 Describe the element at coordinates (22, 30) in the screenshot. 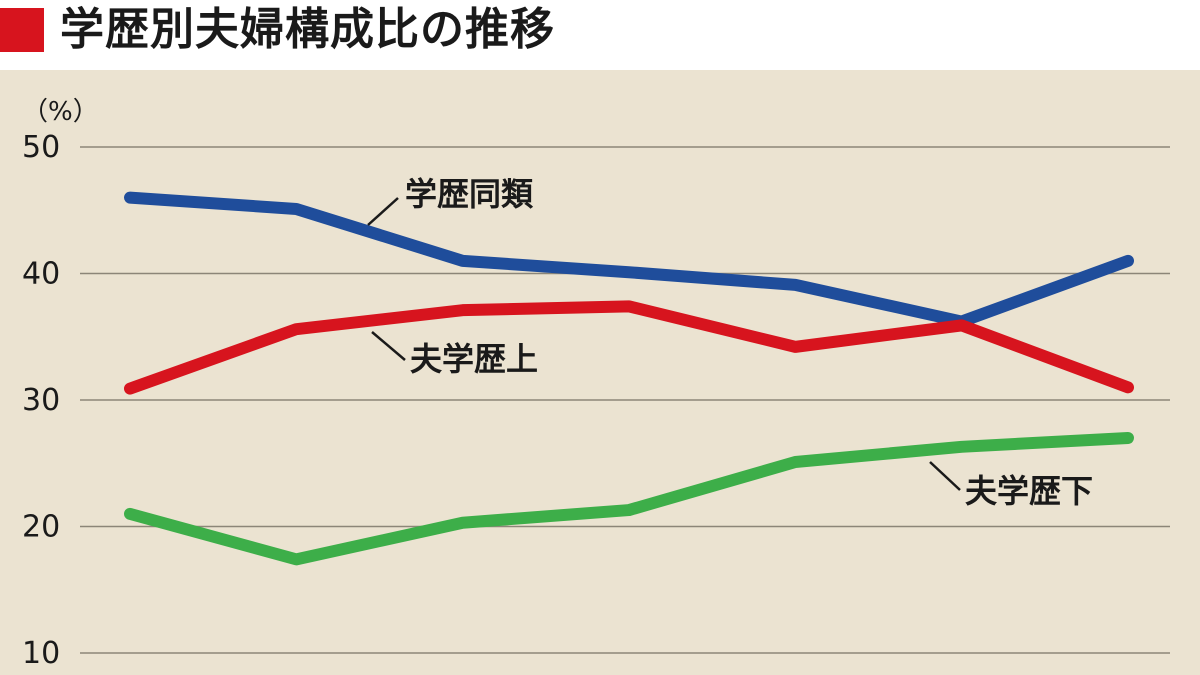

I see `title-marker-square` at that location.